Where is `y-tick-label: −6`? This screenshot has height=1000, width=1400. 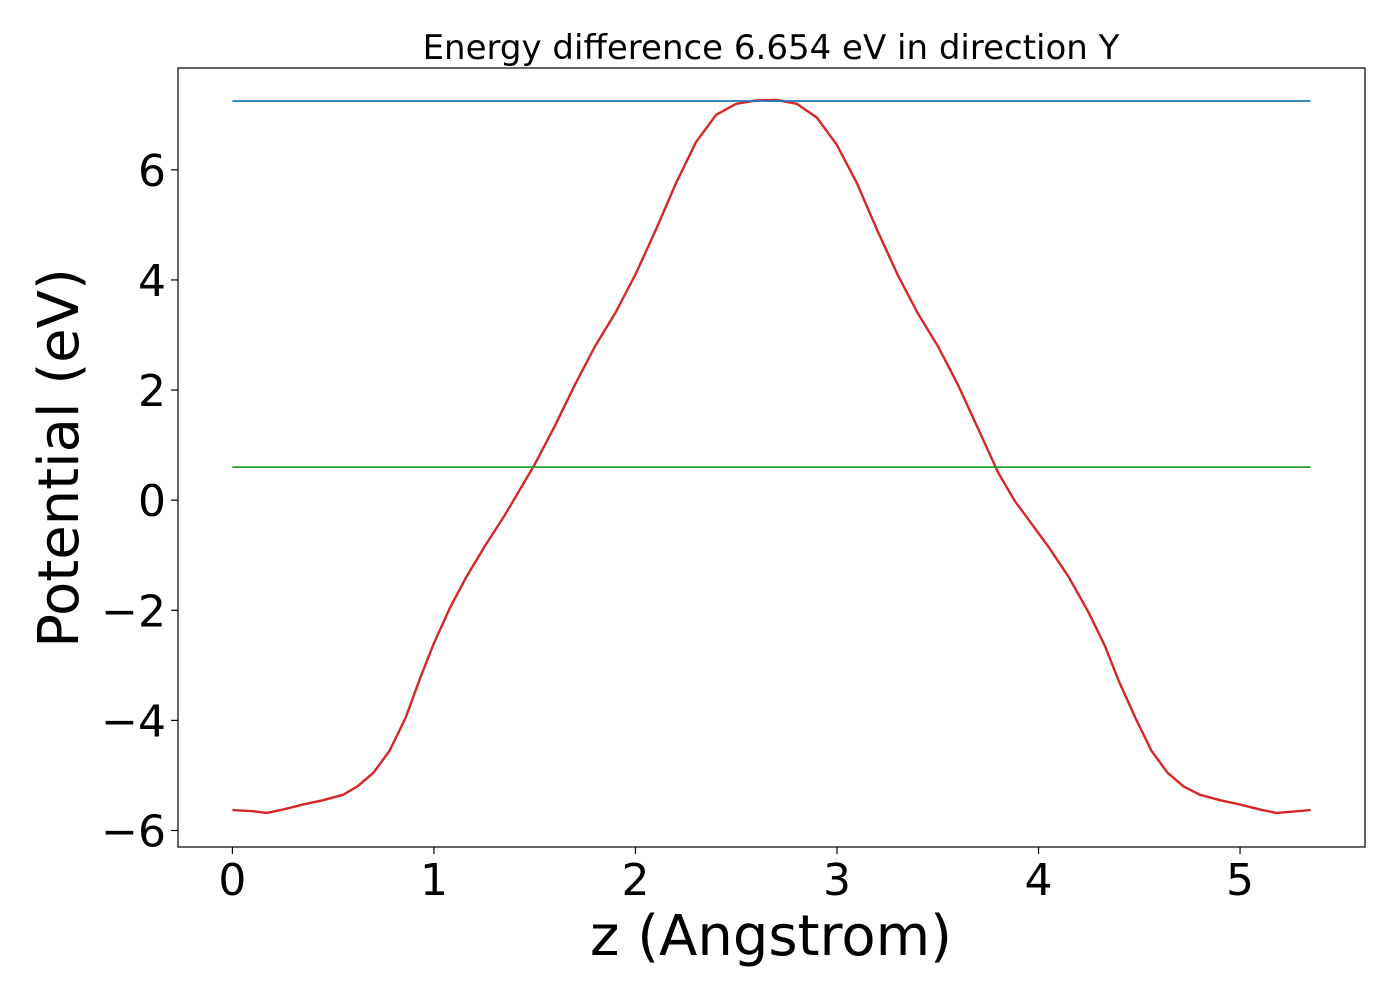
y-tick-label: −6 is located at coordinates (133, 831).